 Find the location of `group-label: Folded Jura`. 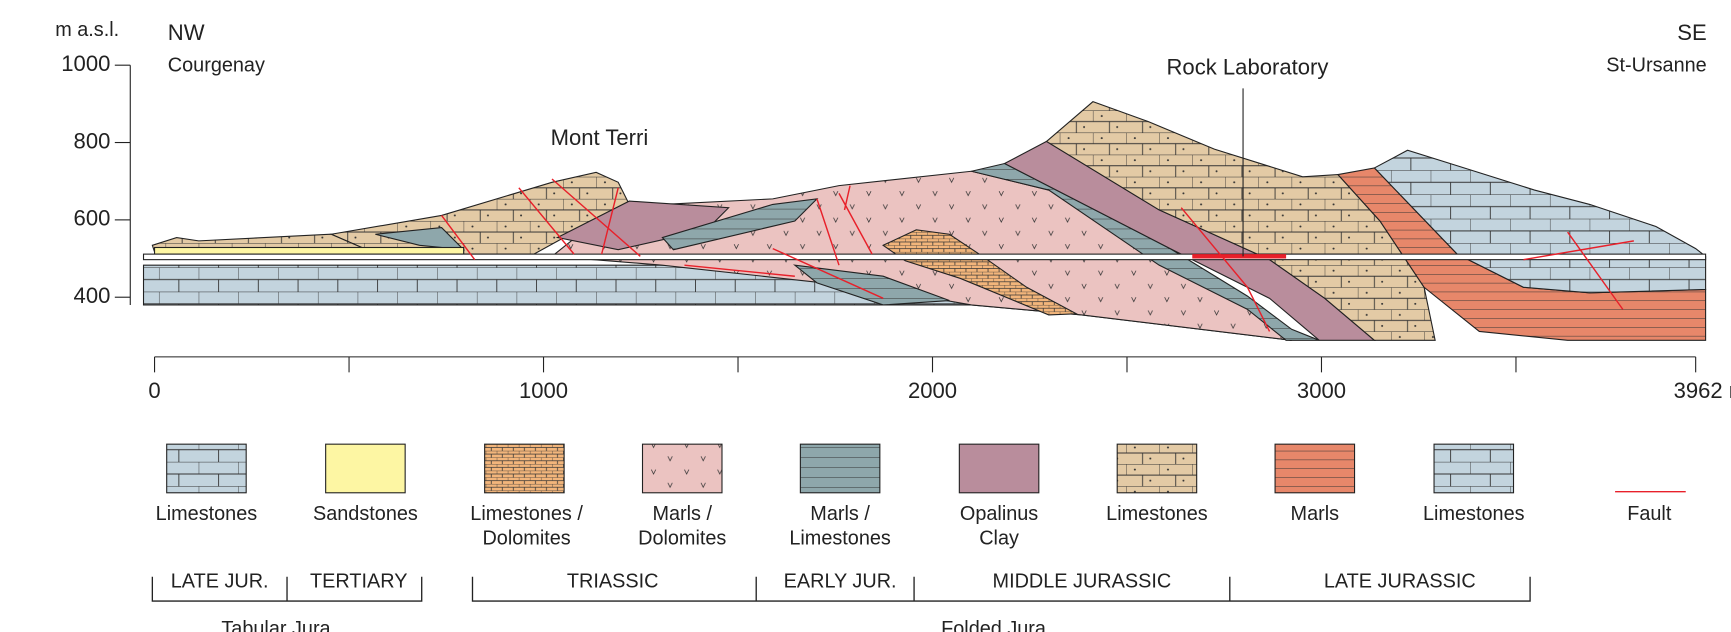

group-label: Folded Jura is located at coordinates (994, 625).